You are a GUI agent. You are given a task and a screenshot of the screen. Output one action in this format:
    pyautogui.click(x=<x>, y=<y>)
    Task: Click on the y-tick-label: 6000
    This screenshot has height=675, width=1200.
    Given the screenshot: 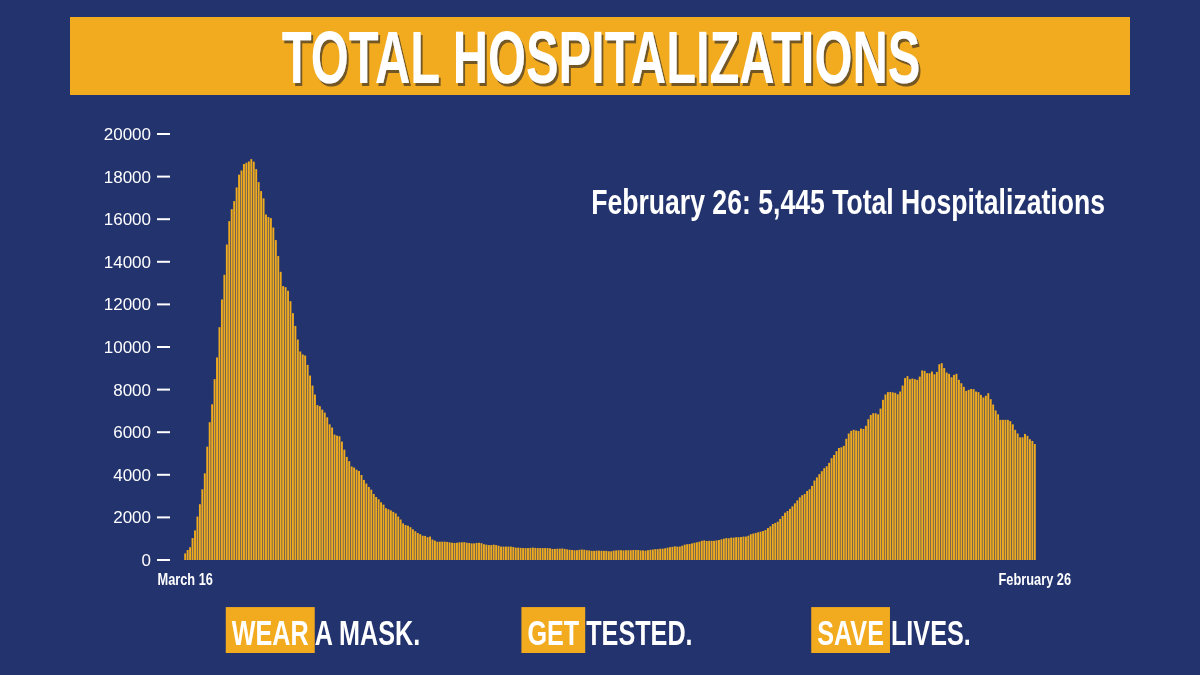 What is the action you would take?
    pyautogui.click(x=132, y=433)
    